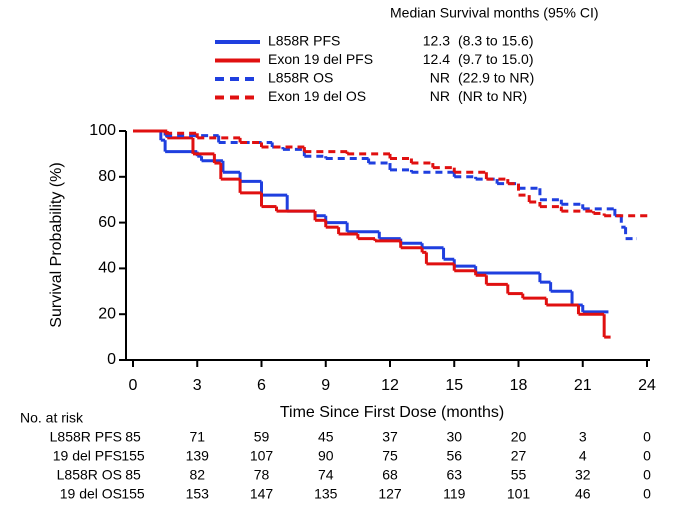 This screenshot has height=519, width=696. What do you see at coordinates (320, 59) in the screenshot?
I see `legend-label: Exon 19 del PFS` at bounding box center [320, 59].